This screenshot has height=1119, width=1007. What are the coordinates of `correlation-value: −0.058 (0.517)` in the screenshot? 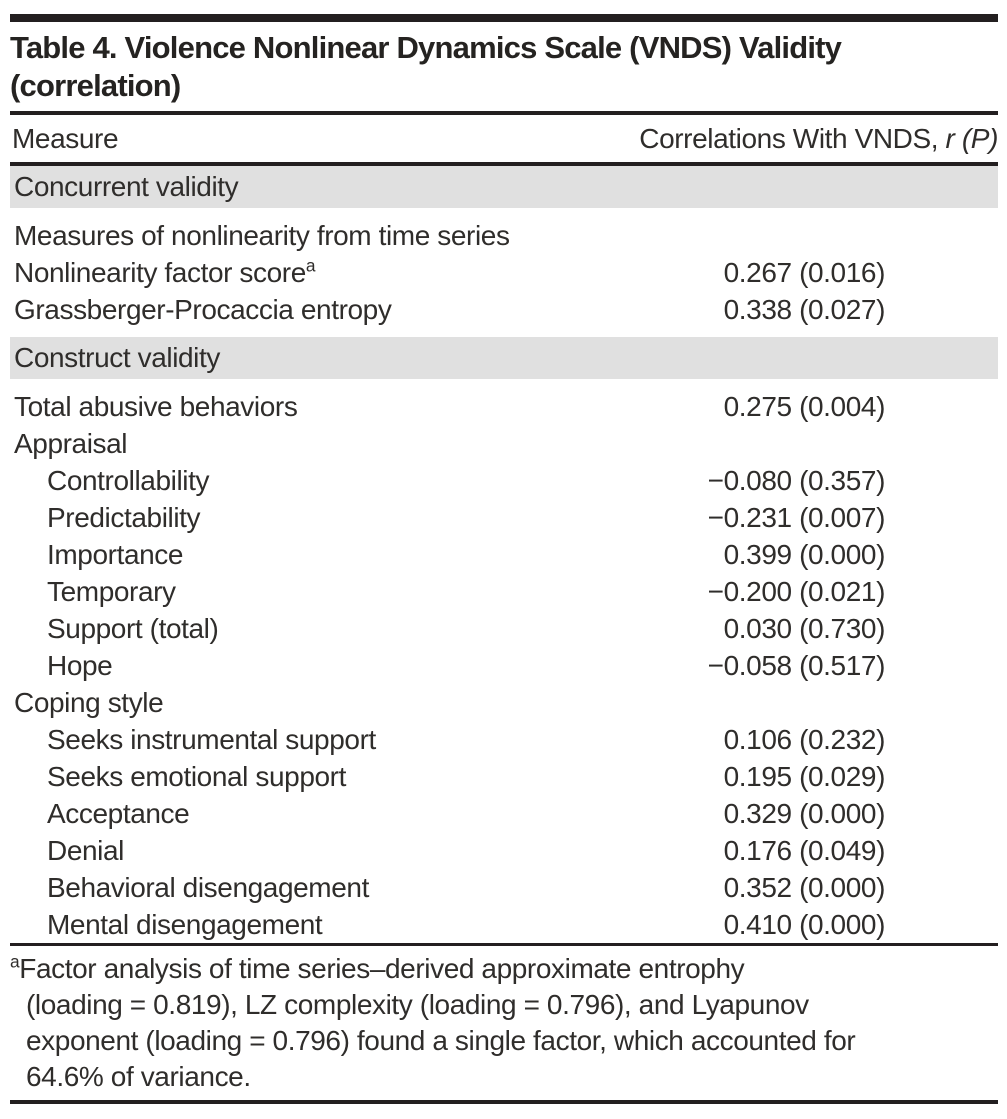 It's located at (796, 665).